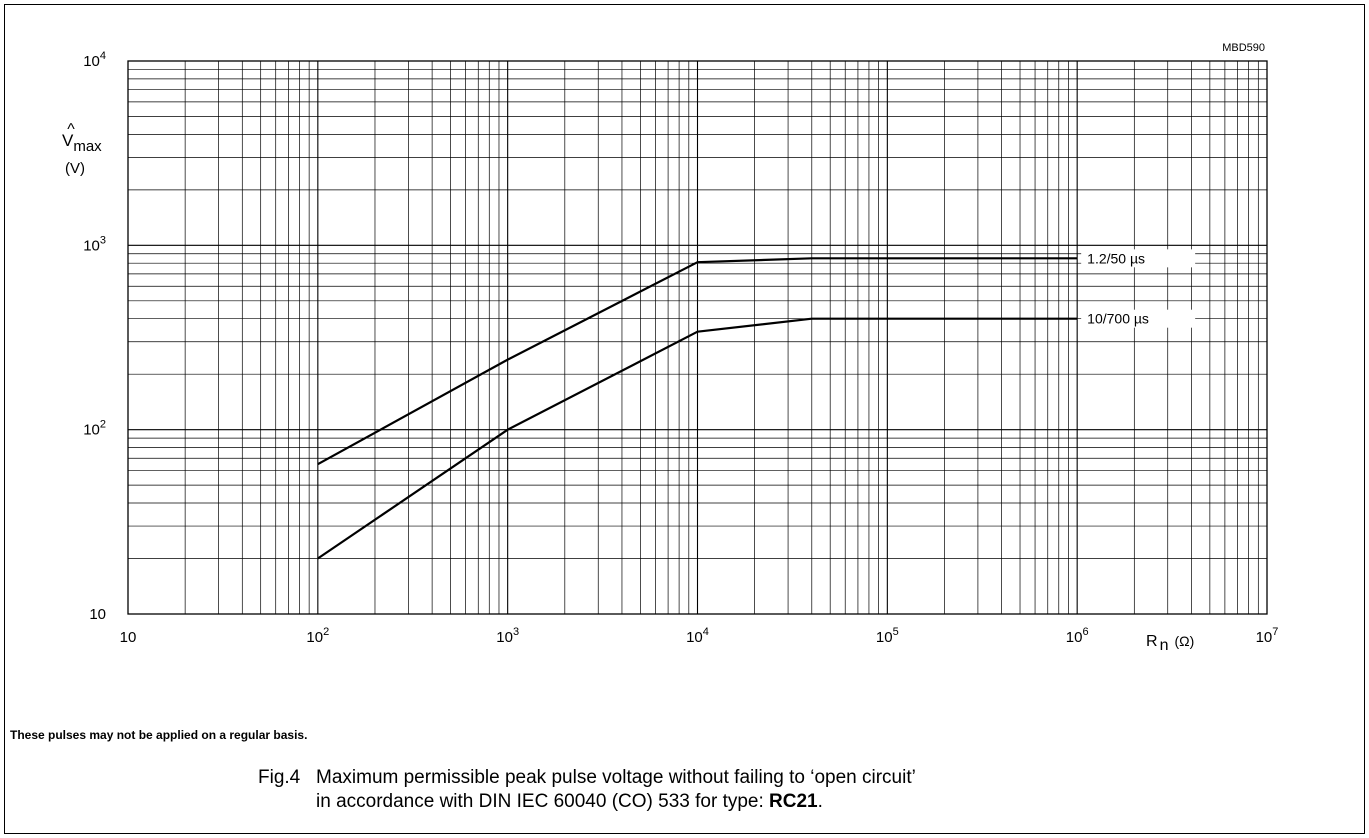 The width and height of the screenshot is (1369, 838). What do you see at coordinates (103, 425) in the screenshot?
I see `y-tick-exp: 2` at bounding box center [103, 425].